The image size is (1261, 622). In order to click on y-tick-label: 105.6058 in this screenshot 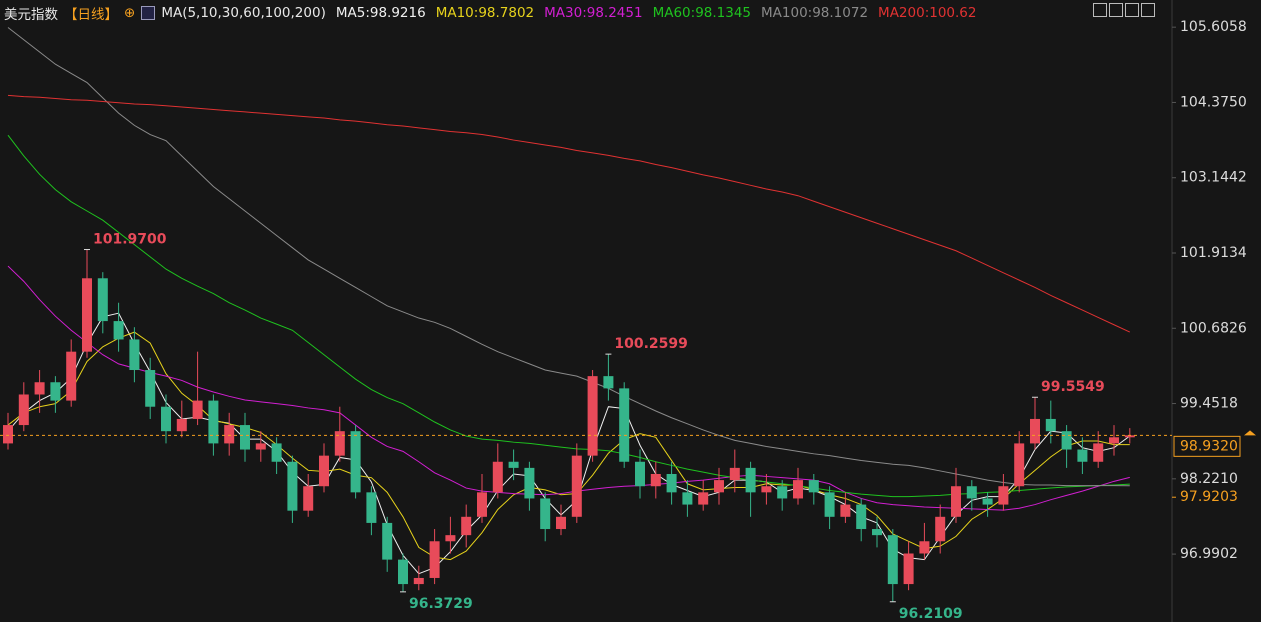, I will do `click(1213, 27)`.